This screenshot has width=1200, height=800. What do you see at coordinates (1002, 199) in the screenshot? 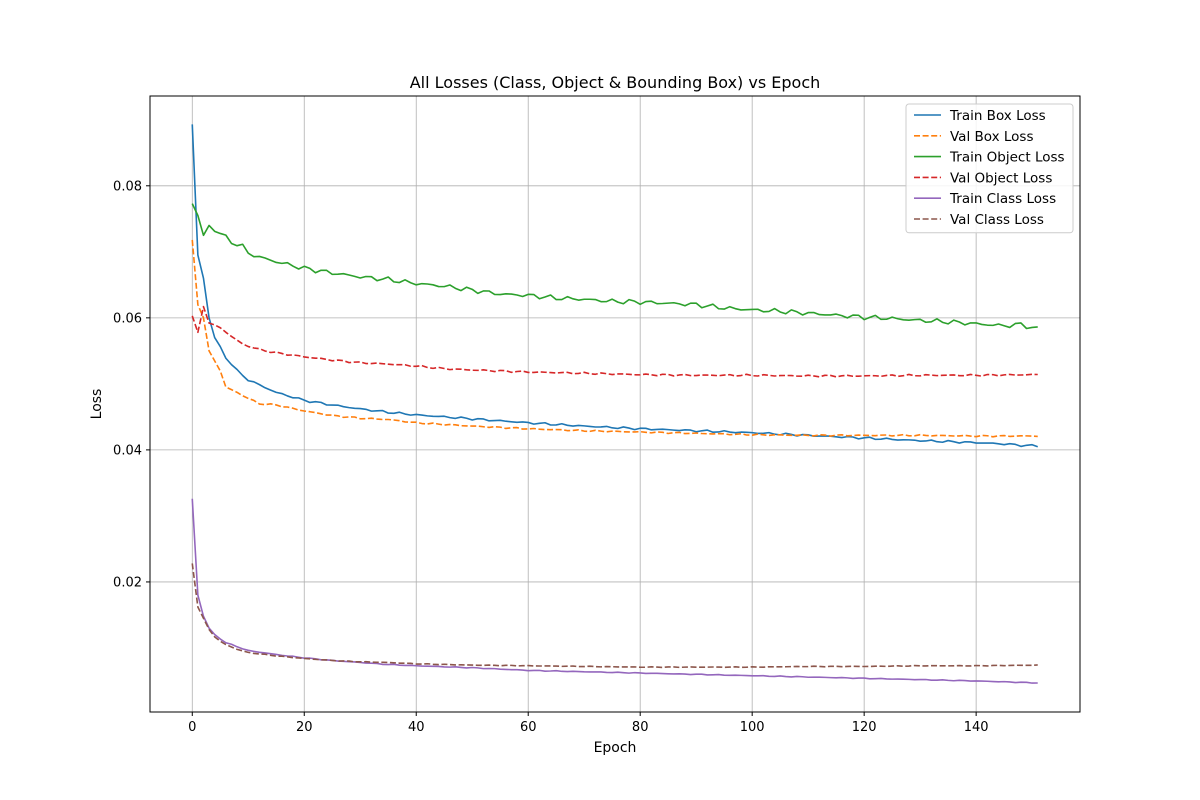
I see `legend-label: Train Class Loss` at bounding box center [1002, 199].